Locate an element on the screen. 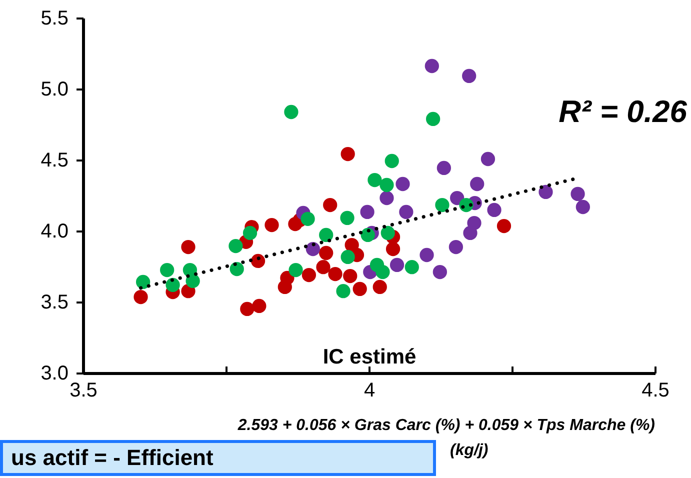 The height and width of the screenshot is (478, 691). x-tick-label: 4.5 is located at coordinates (656, 391).